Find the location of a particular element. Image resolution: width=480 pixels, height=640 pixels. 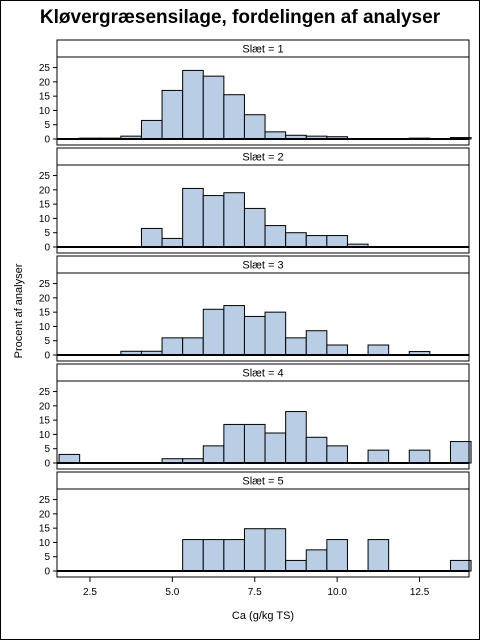

x-tick-label: 10.0 is located at coordinates (337, 592).